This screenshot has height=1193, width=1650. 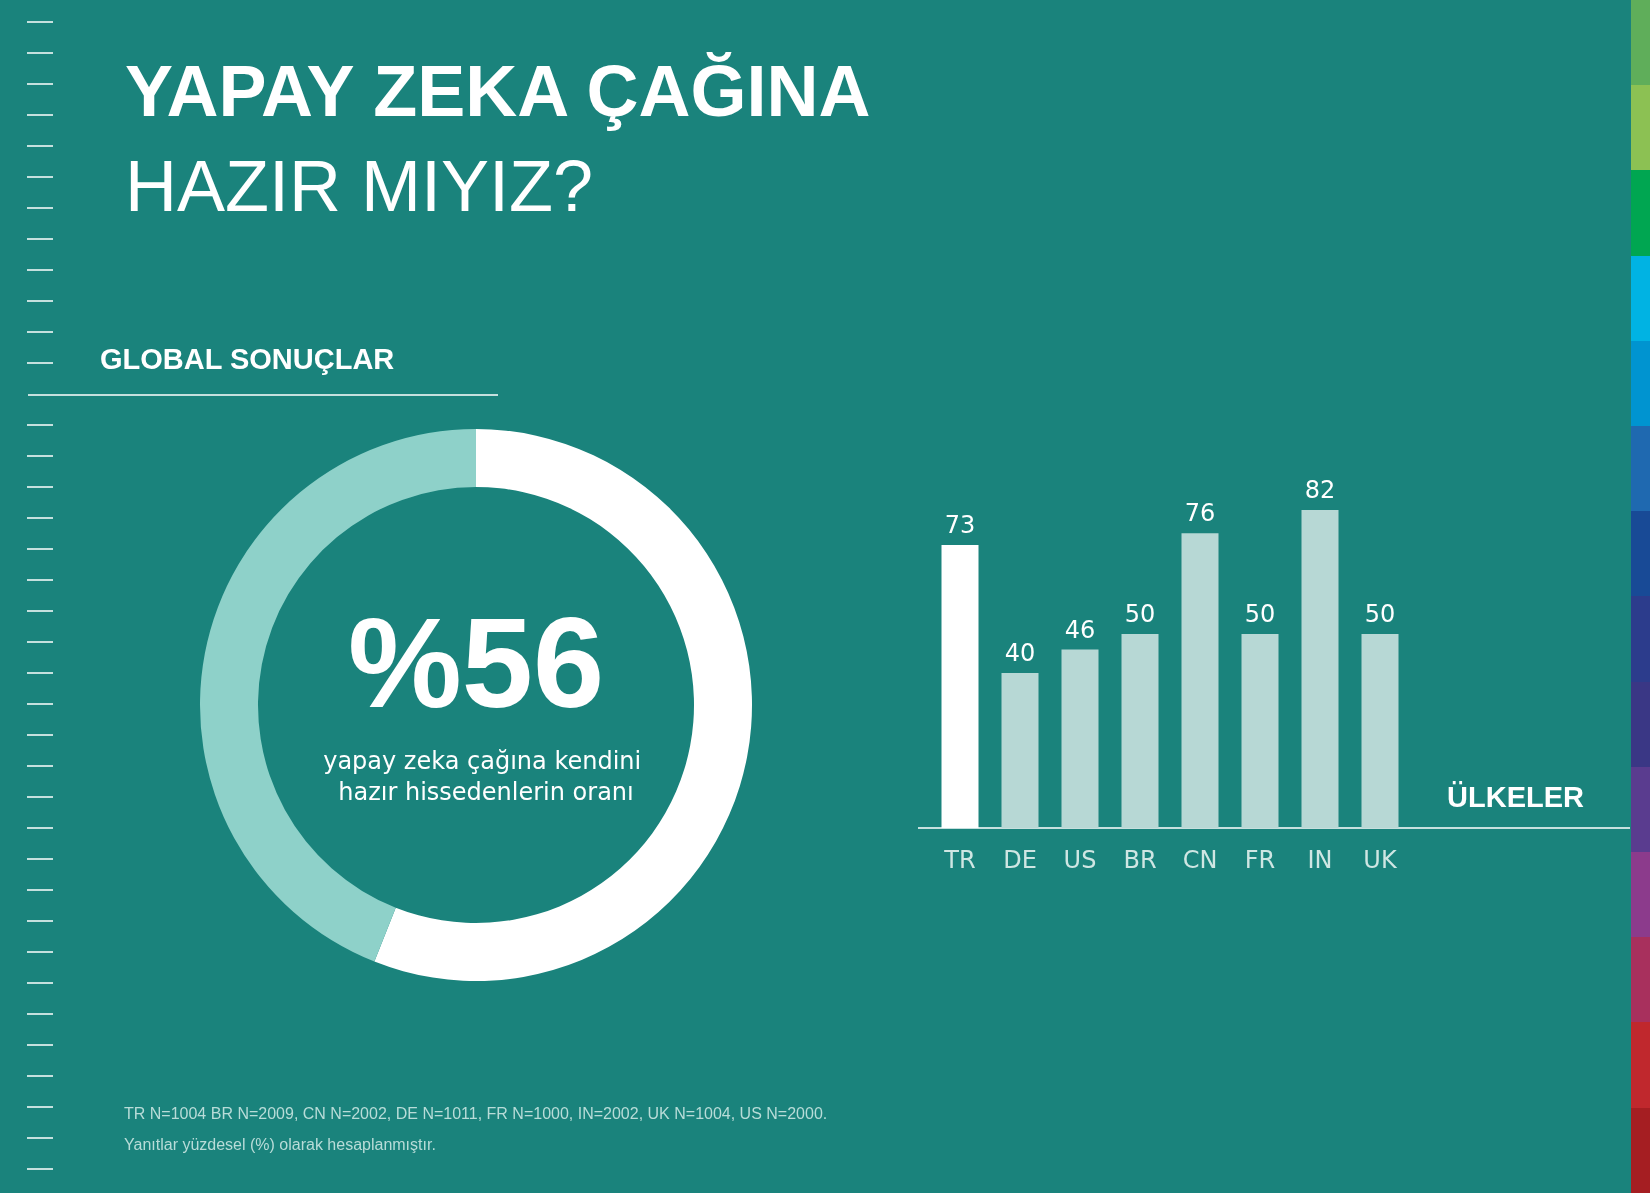 I want to click on x-tick-label: US, so click(x=1080, y=860).